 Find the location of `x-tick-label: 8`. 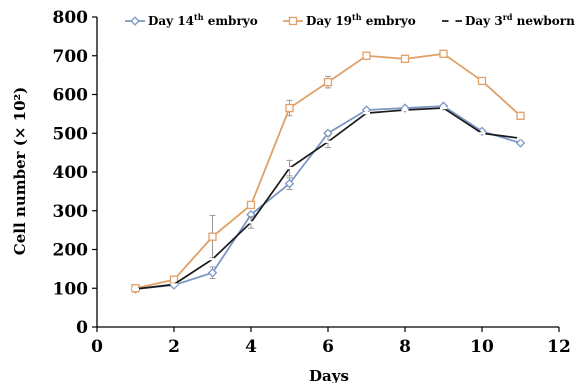

x-tick-label: 8 is located at coordinates (405, 347).